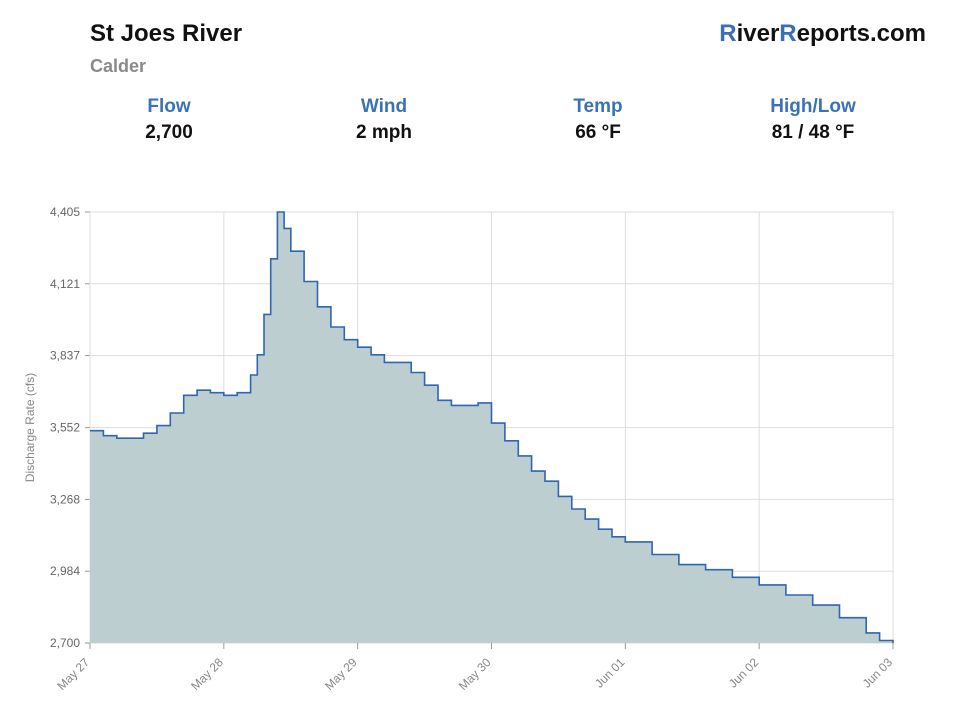 Image resolution: width=960 pixels, height=720 pixels. What do you see at coordinates (861, 33) in the screenshot?
I see `logo-text-part2: eports.com` at bounding box center [861, 33].